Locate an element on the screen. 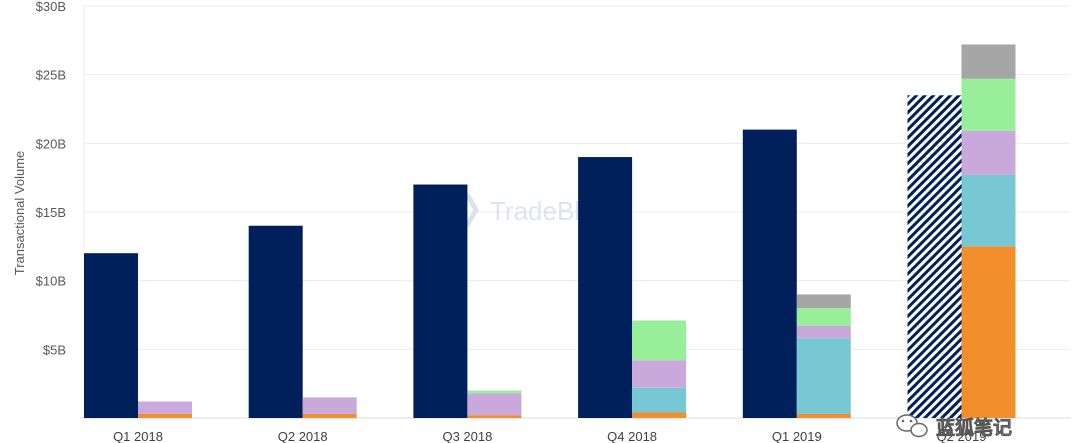 The width and height of the screenshot is (1080, 443). x-tick-label: Q2 2018 is located at coordinates (303, 436).